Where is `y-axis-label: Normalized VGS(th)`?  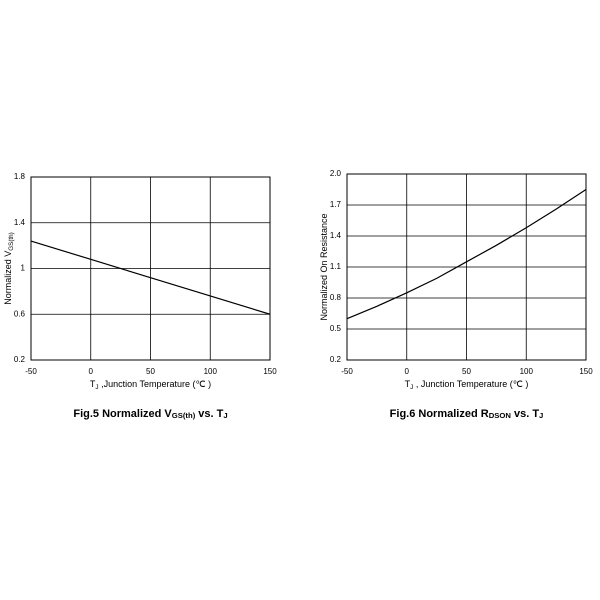
y-axis-label: Normalized VGS(th) is located at coordinates (8, 268).